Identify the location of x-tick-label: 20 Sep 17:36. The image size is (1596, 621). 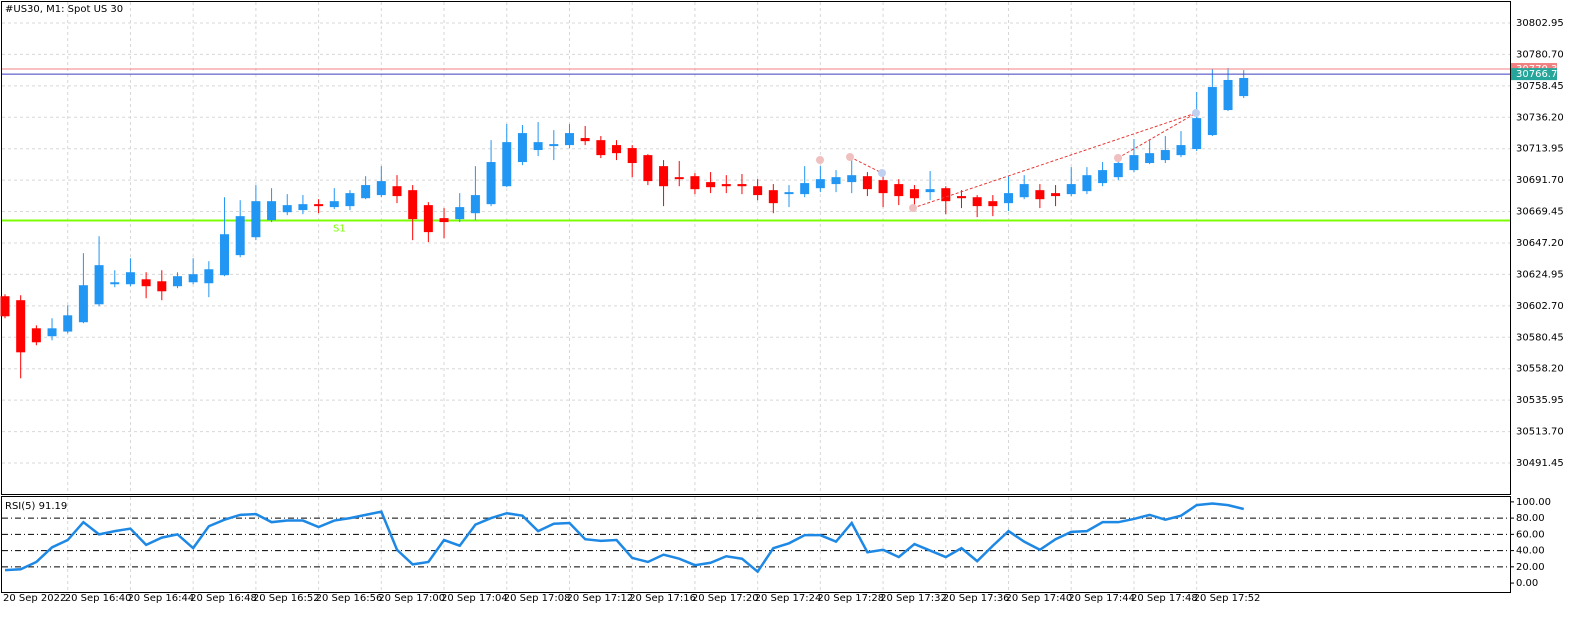
(976, 598).